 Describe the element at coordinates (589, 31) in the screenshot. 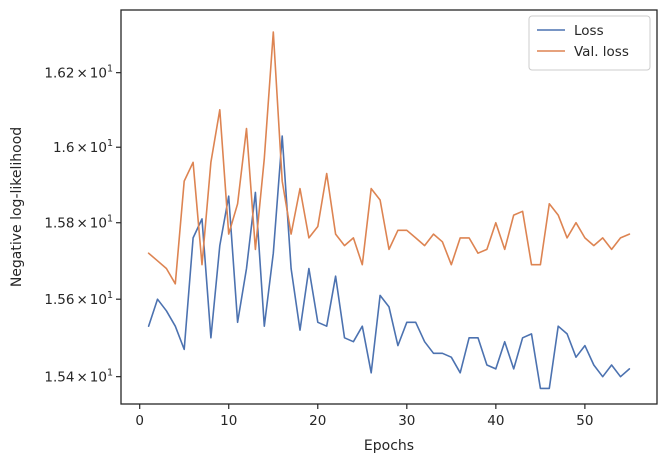

I see `legend-entry-label: Loss` at that location.